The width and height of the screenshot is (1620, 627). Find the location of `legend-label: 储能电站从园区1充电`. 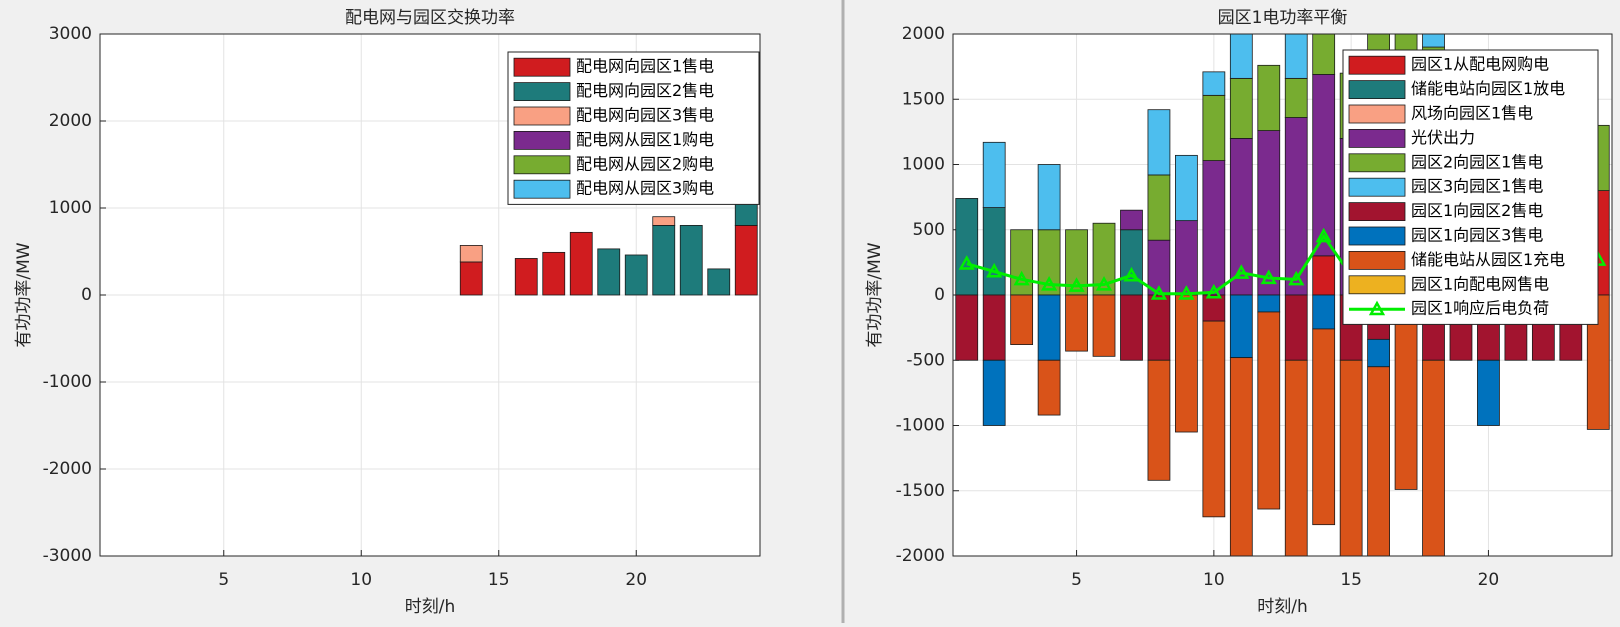

legend-label: 储能电站从园区1充电 is located at coordinates (1488, 259).